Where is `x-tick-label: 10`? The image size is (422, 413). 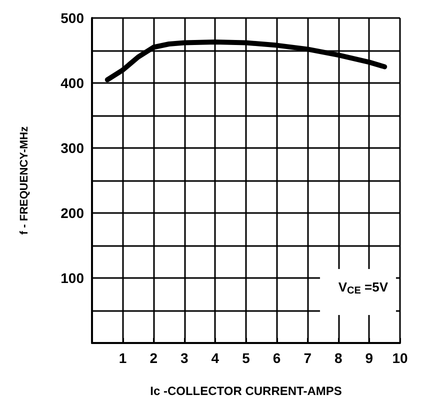
x-tick-label: 10 is located at coordinates (400, 358).